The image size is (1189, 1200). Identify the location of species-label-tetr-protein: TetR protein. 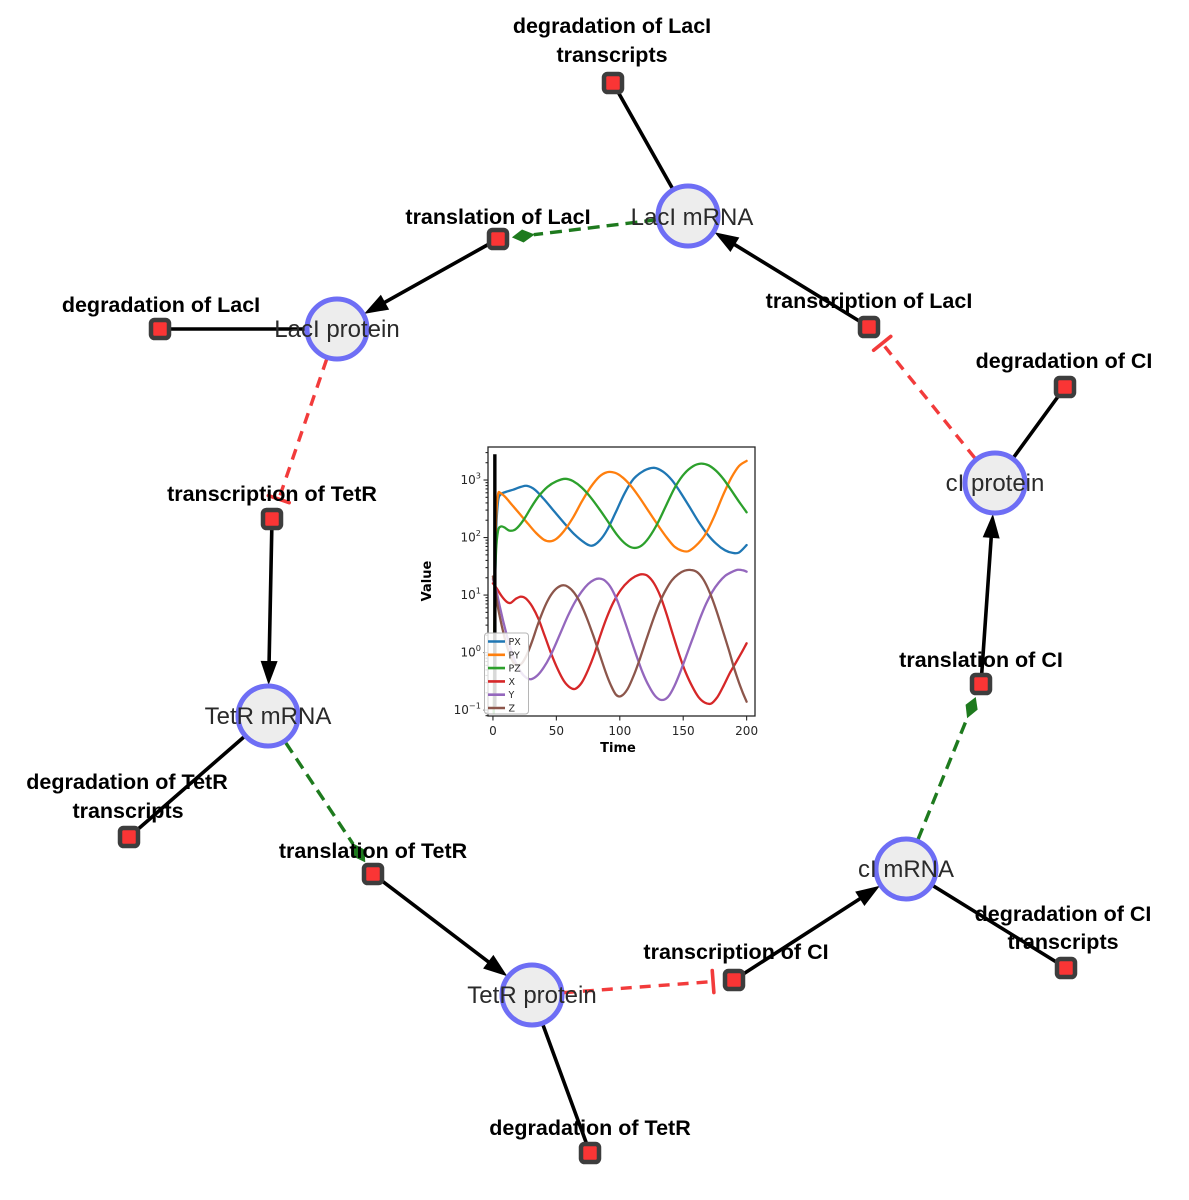
(531, 995).